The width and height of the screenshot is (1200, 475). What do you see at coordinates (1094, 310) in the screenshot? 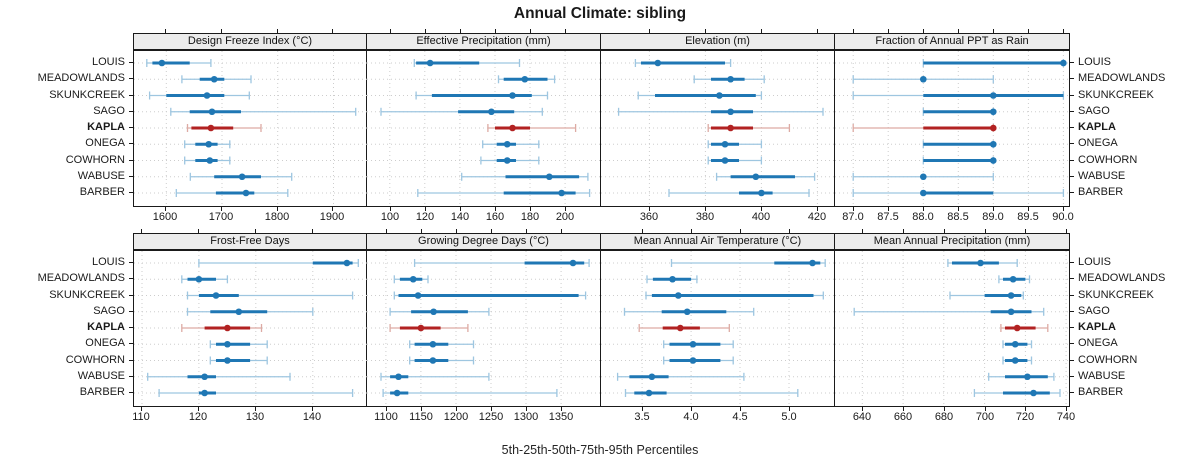
I see `site-label-right-sago: SAGO` at bounding box center [1094, 310].